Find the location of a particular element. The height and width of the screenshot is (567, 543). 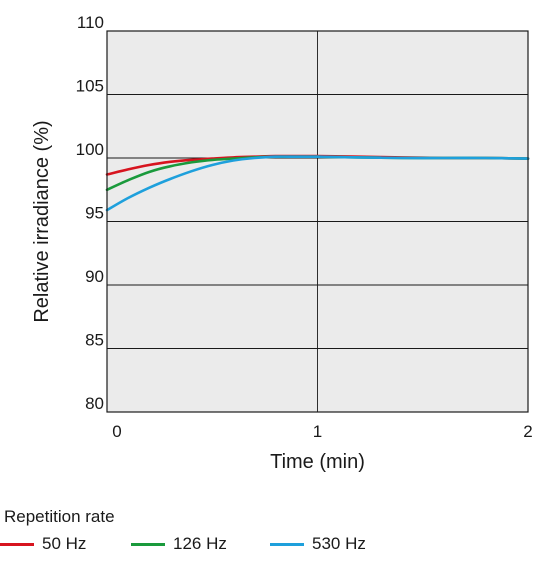

y-tick-label: 95 is located at coordinates (94, 213).